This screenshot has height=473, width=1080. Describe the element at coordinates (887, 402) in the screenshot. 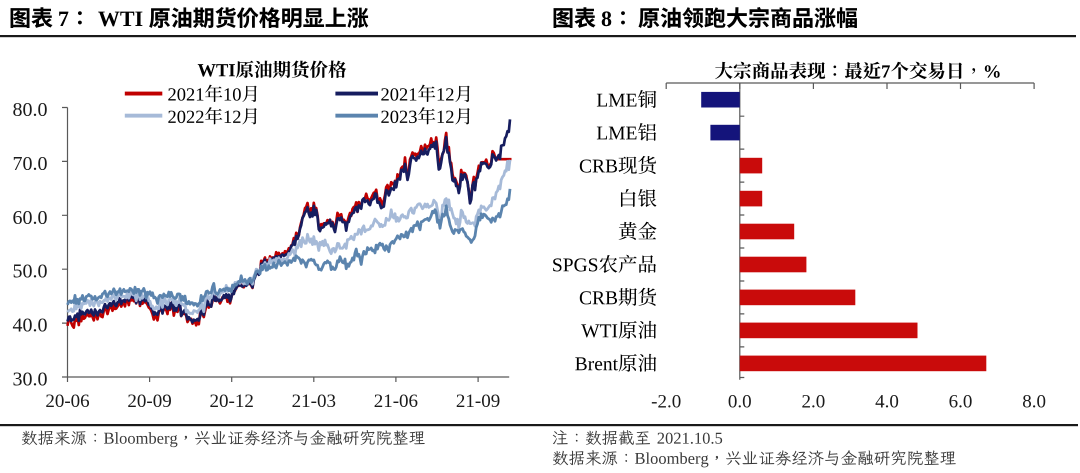

I see `svg-text: 4.0` at that location.